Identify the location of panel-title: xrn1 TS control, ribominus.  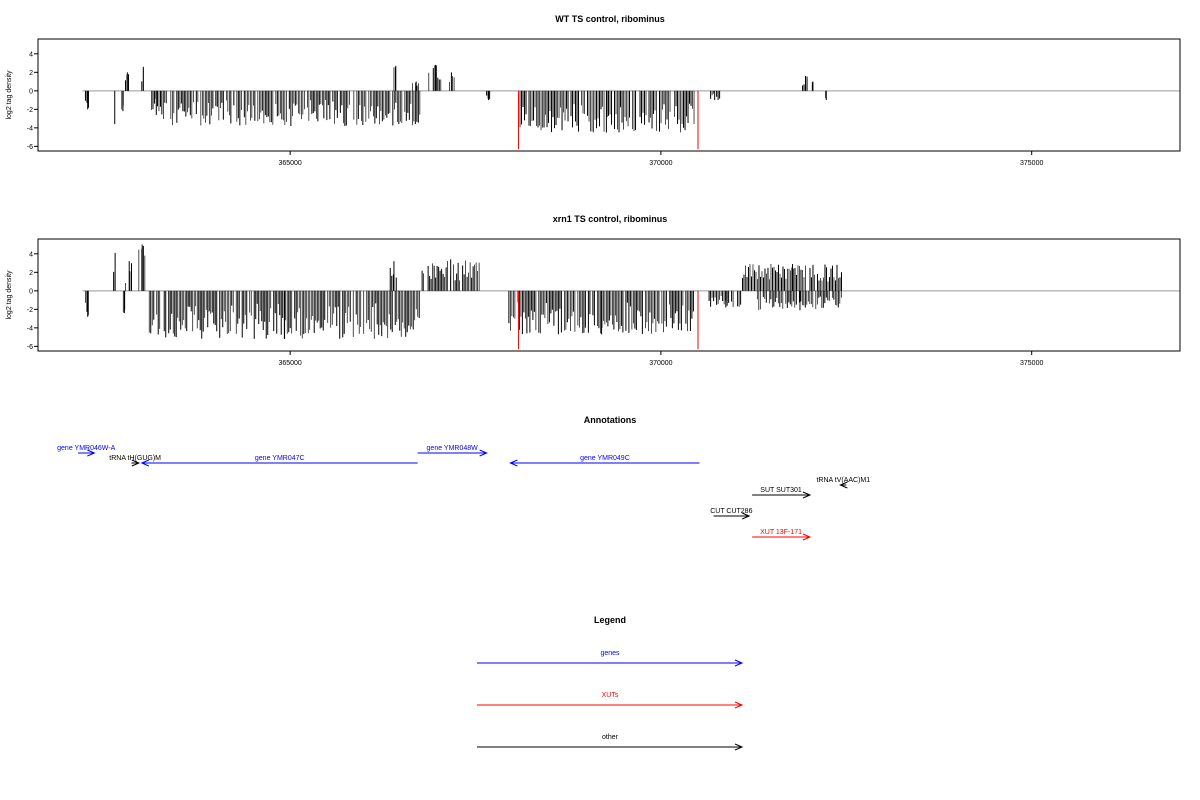
(610, 219).